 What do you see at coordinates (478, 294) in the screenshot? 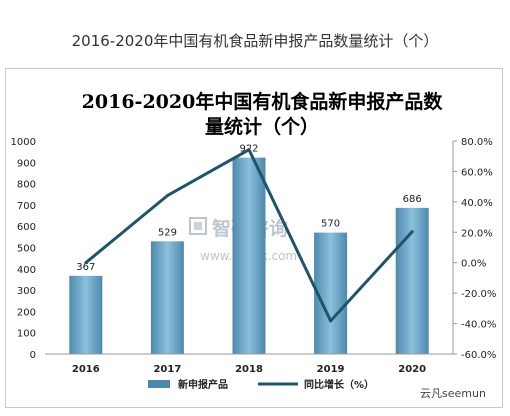
I see `right-y-tick: -20.0%` at bounding box center [478, 294].